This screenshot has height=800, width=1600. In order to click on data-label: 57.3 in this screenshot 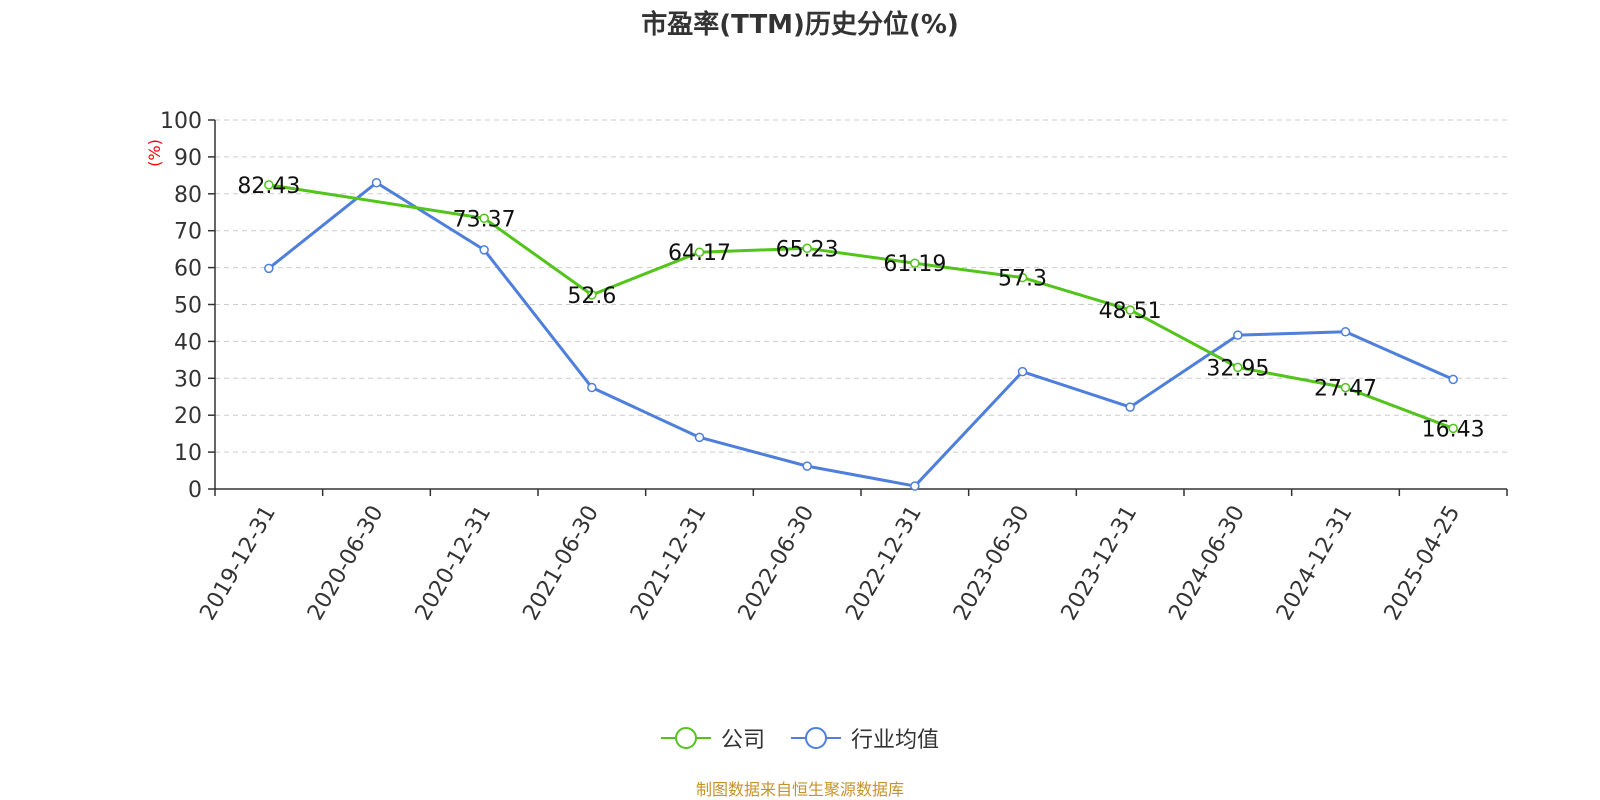, I will do `click(1022, 279)`.